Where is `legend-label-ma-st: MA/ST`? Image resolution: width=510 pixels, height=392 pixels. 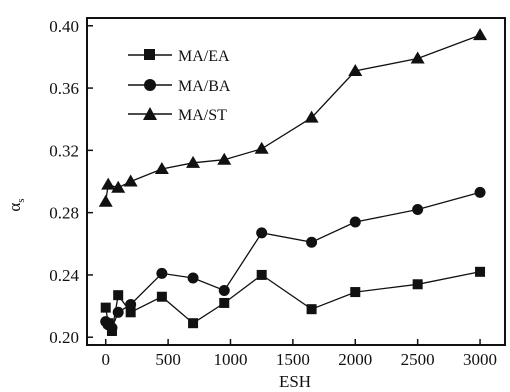
legend-label-ma-st: MA/ST is located at coordinates (202, 115).